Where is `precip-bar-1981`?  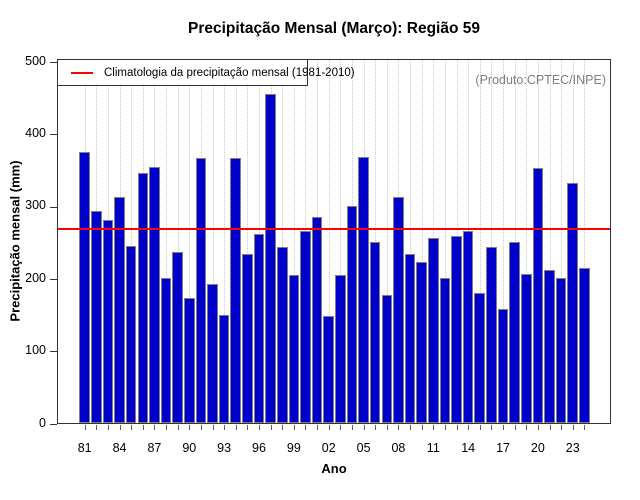 precip-bar-1981 is located at coordinates (84, 287).